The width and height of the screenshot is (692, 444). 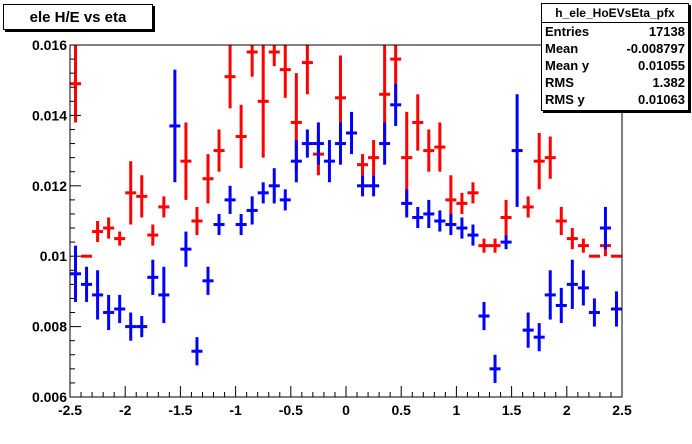 I want to click on y-tick-label: 0.014, so click(x=49, y=115).